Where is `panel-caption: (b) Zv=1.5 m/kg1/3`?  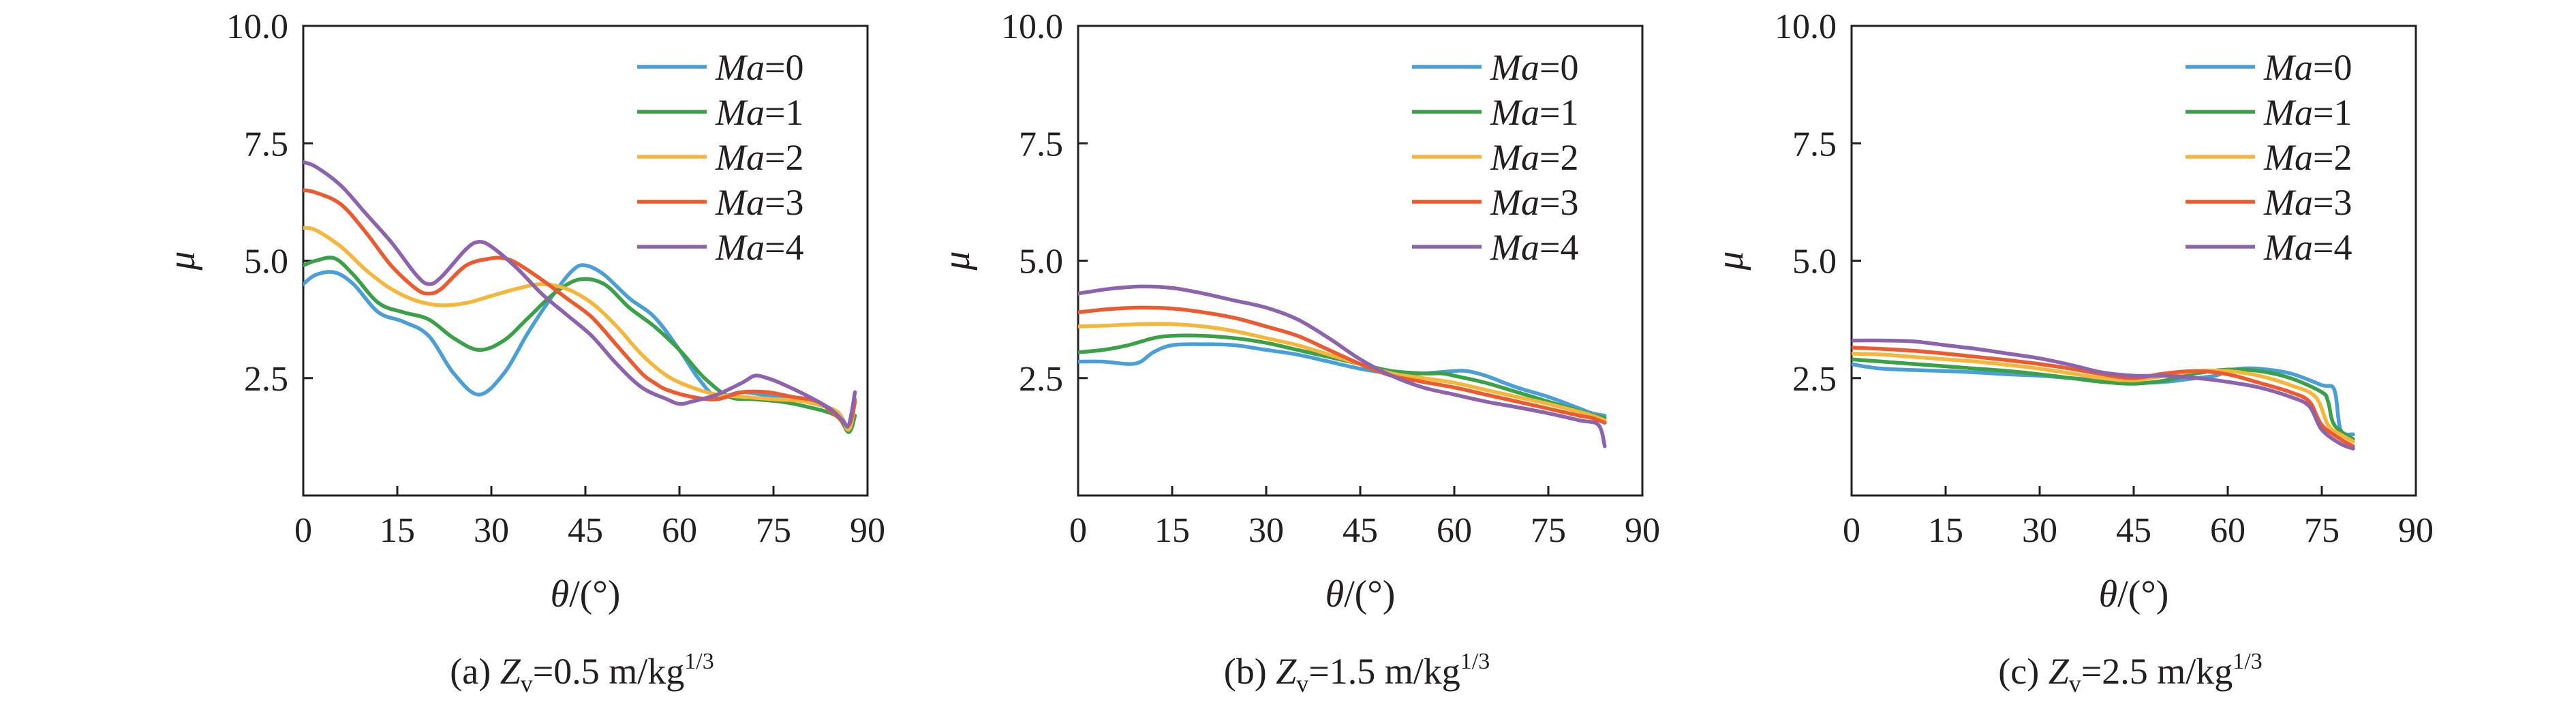
panel-caption: (b) Zv=1.5 m/kg1/3 is located at coordinates (1357, 673).